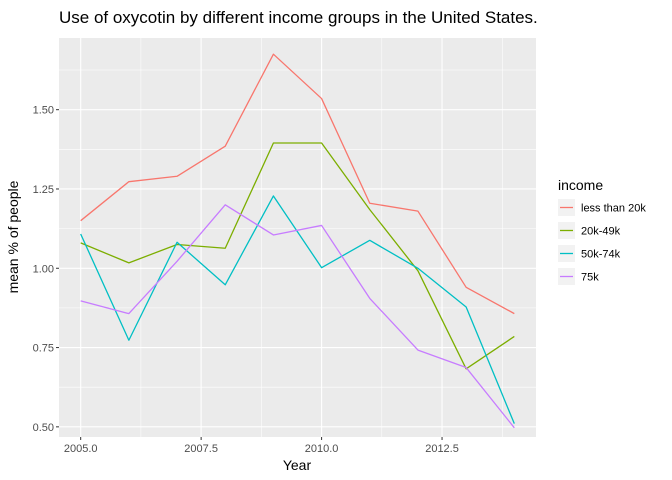 The image size is (672, 480). What do you see at coordinates (43, 111) in the screenshot?
I see `y-tick-label: 1.50` at bounding box center [43, 111].